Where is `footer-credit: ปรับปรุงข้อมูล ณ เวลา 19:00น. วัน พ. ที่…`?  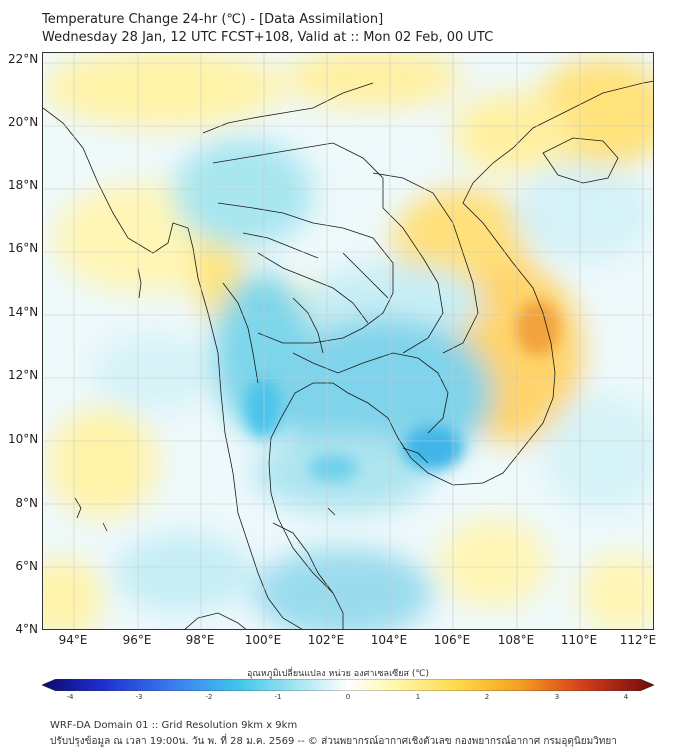
footer-credit: ปรับปรุงข้อมูล ณ เวลา 19:00น. วัน พ. ที่… is located at coordinates (333, 741).